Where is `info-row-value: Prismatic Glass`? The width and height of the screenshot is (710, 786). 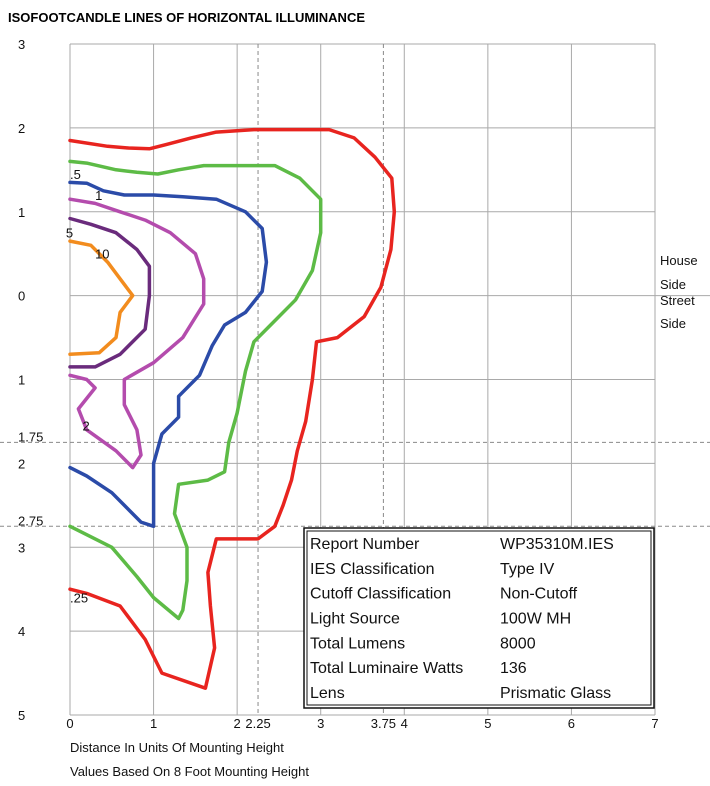 info-row-value: Prismatic Glass is located at coordinates (555, 693).